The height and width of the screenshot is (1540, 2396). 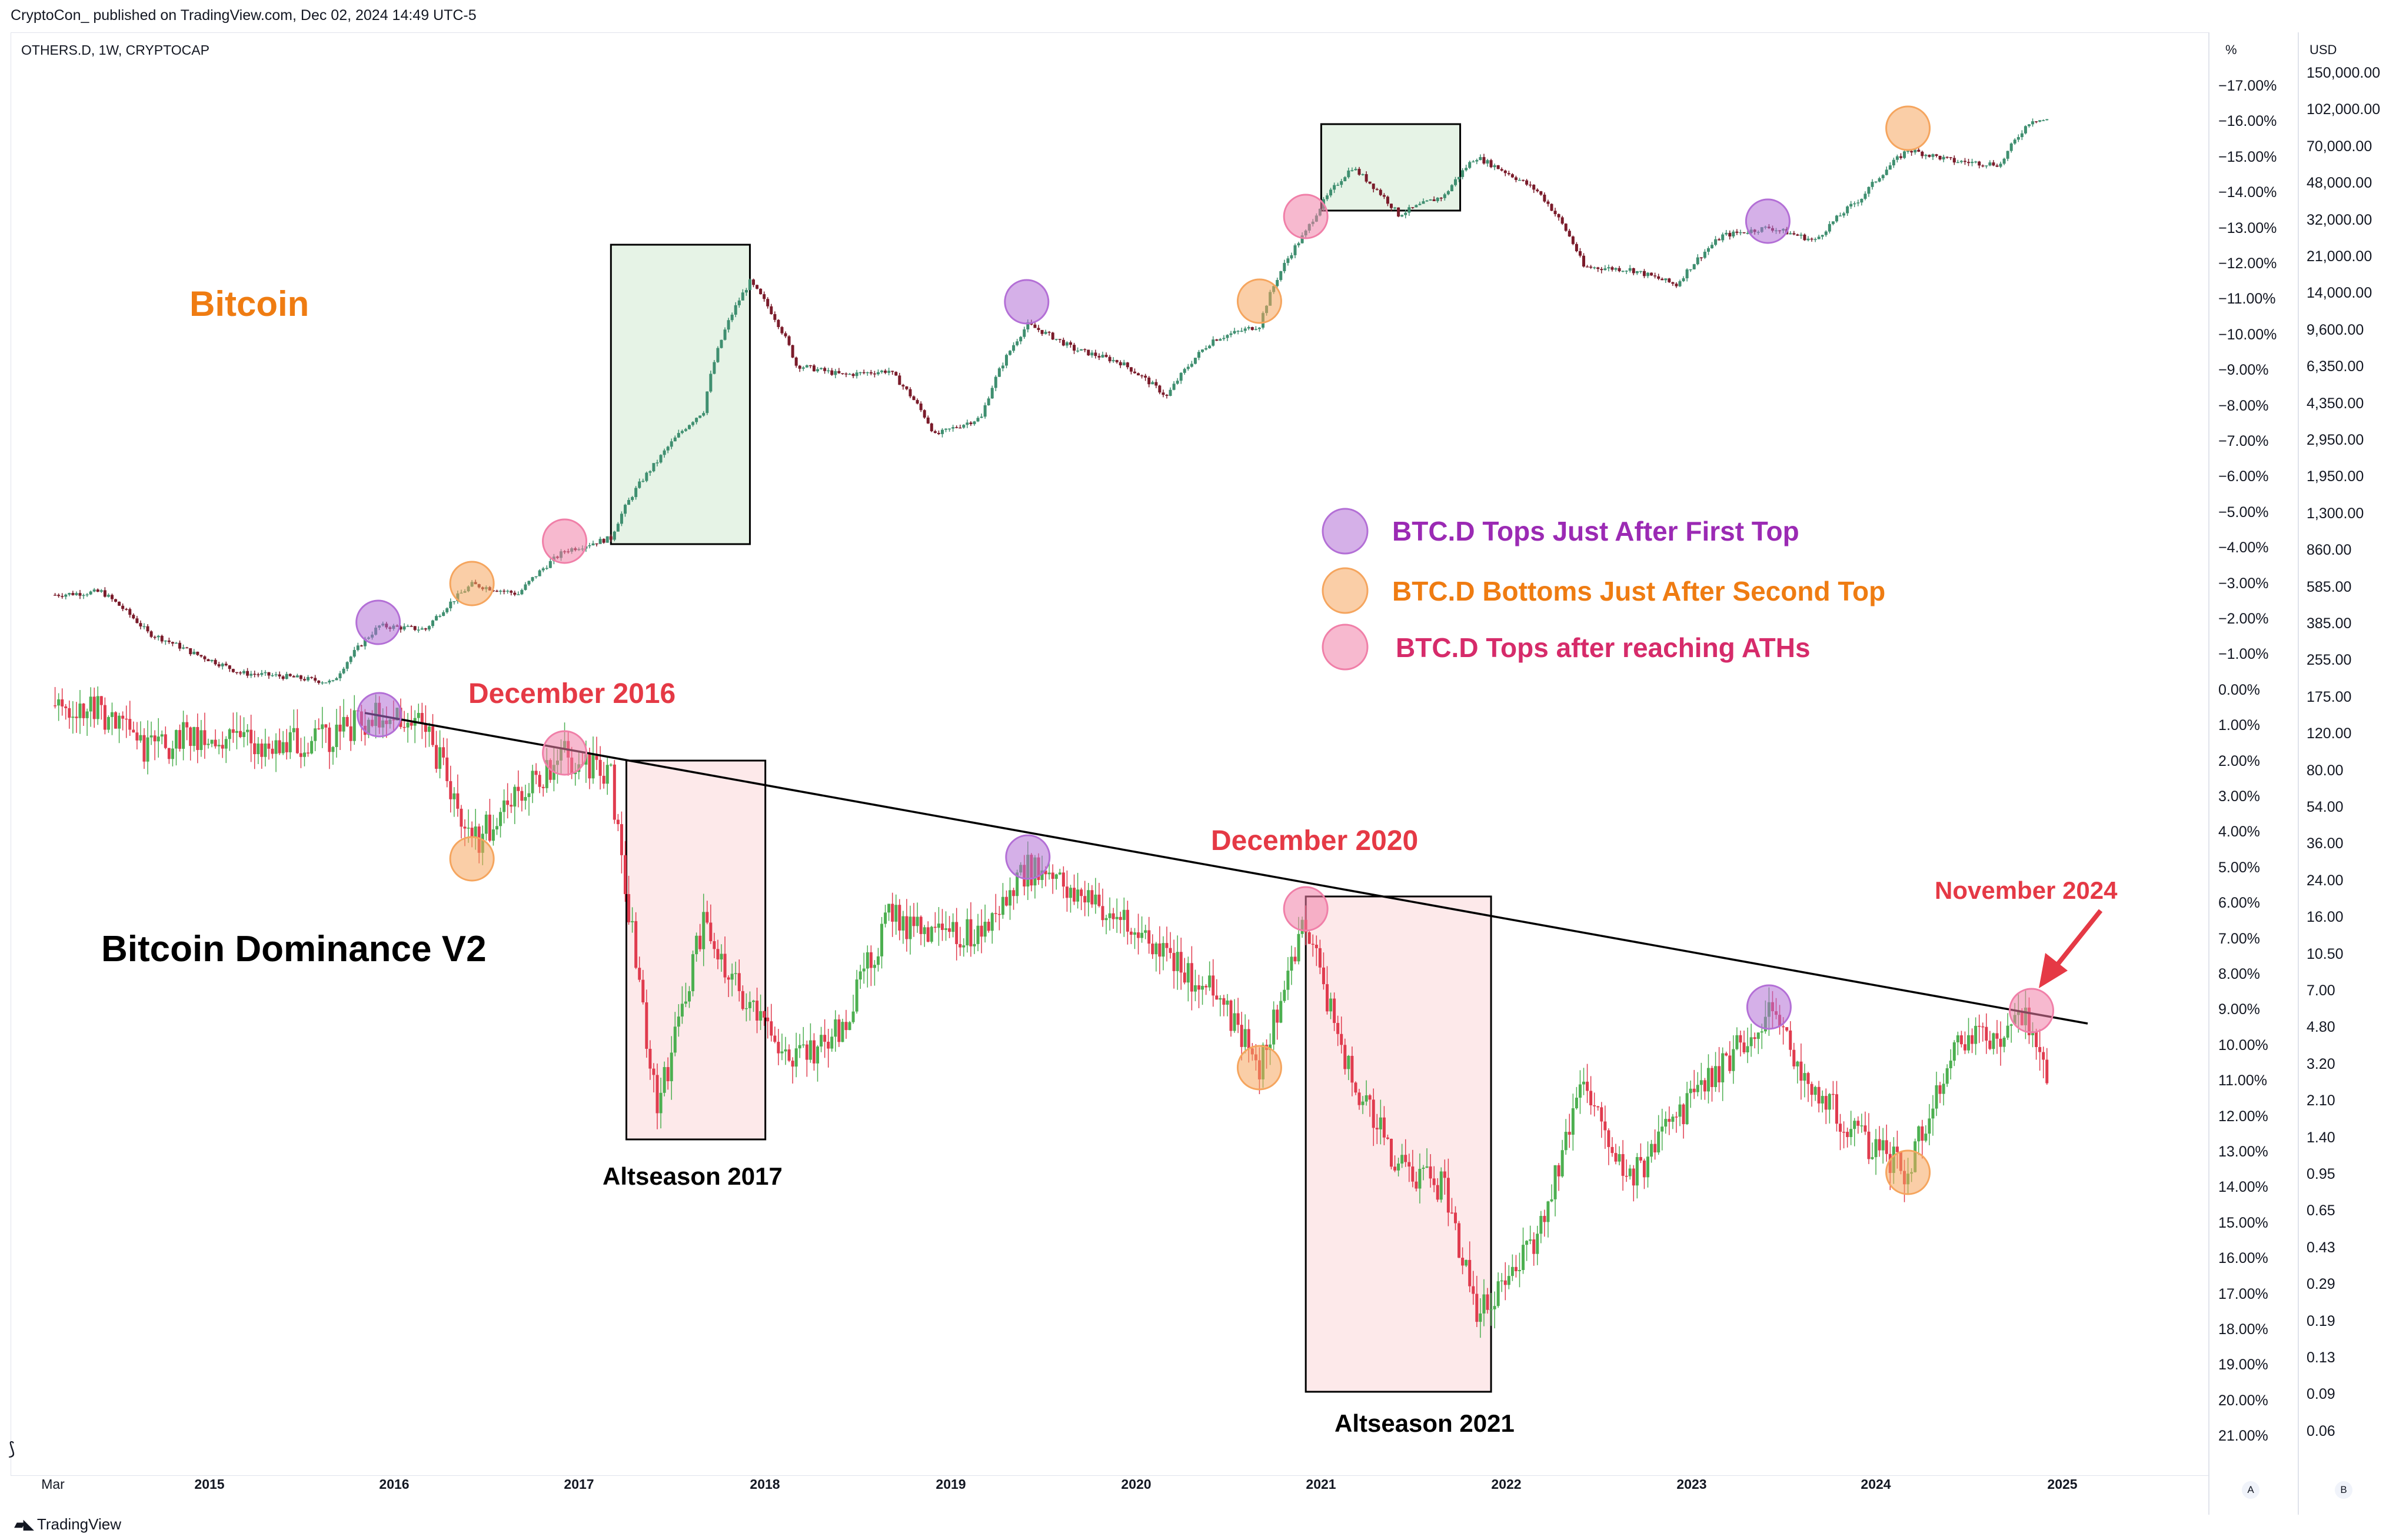 What do you see at coordinates (2339, 183) in the screenshot?
I see `usd-tick-label: 48,000.00` at bounding box center [2339, 183].